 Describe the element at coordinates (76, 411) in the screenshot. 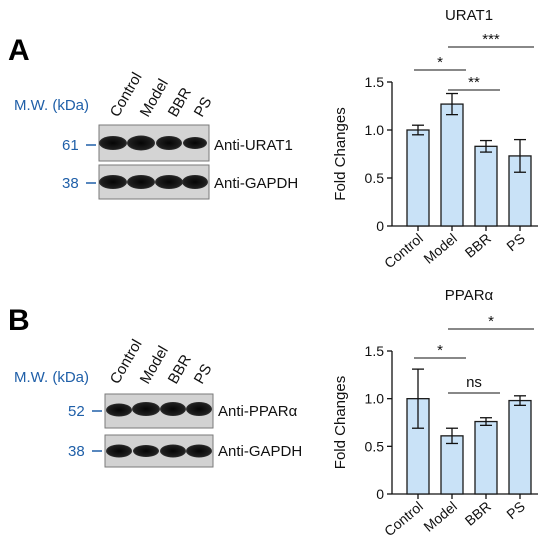

I see `panel-b-mw-52: 52` at that location.